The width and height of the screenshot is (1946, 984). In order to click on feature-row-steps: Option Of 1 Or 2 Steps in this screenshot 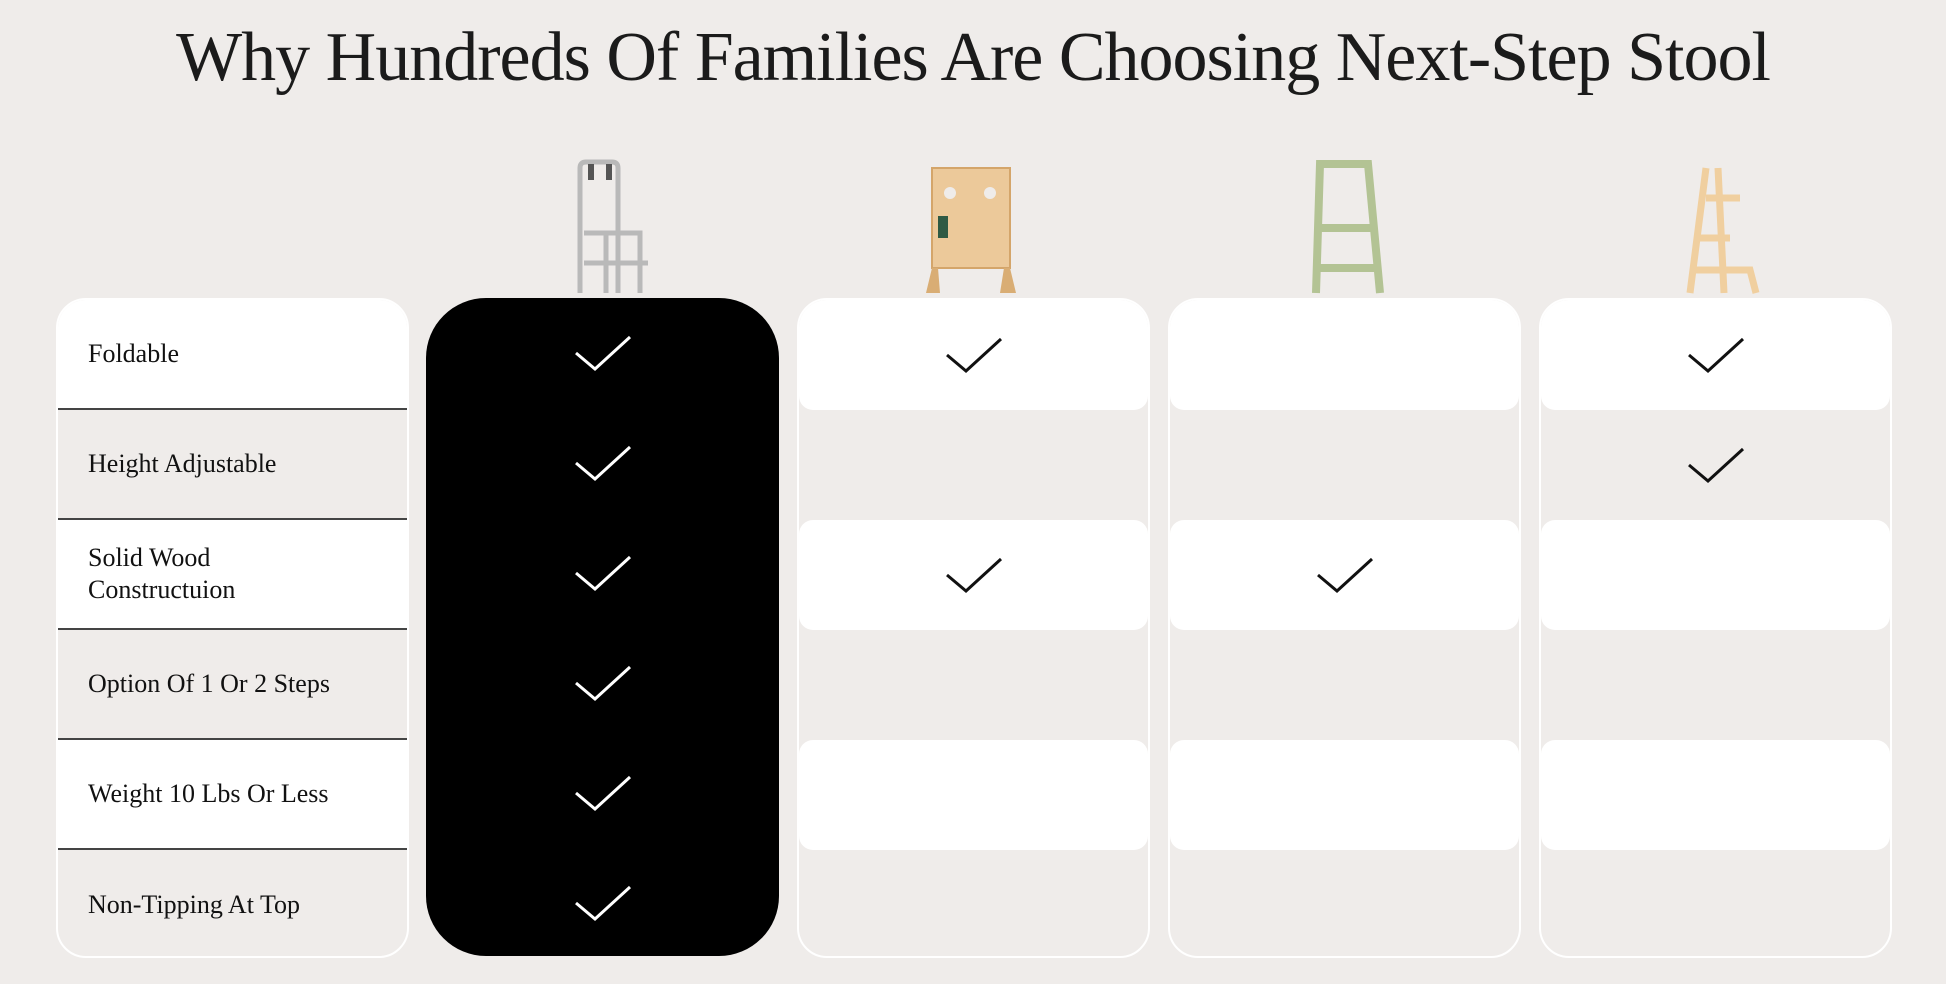, I will do `click(232, 685)`.